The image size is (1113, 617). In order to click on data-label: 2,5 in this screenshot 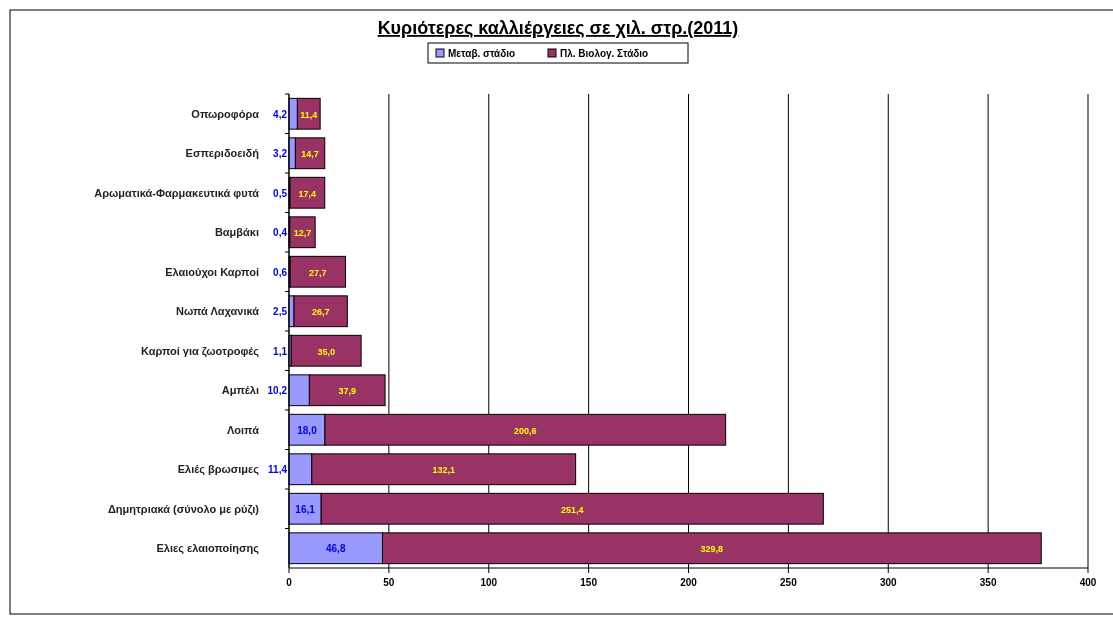, I will do `click(280, 312)`.